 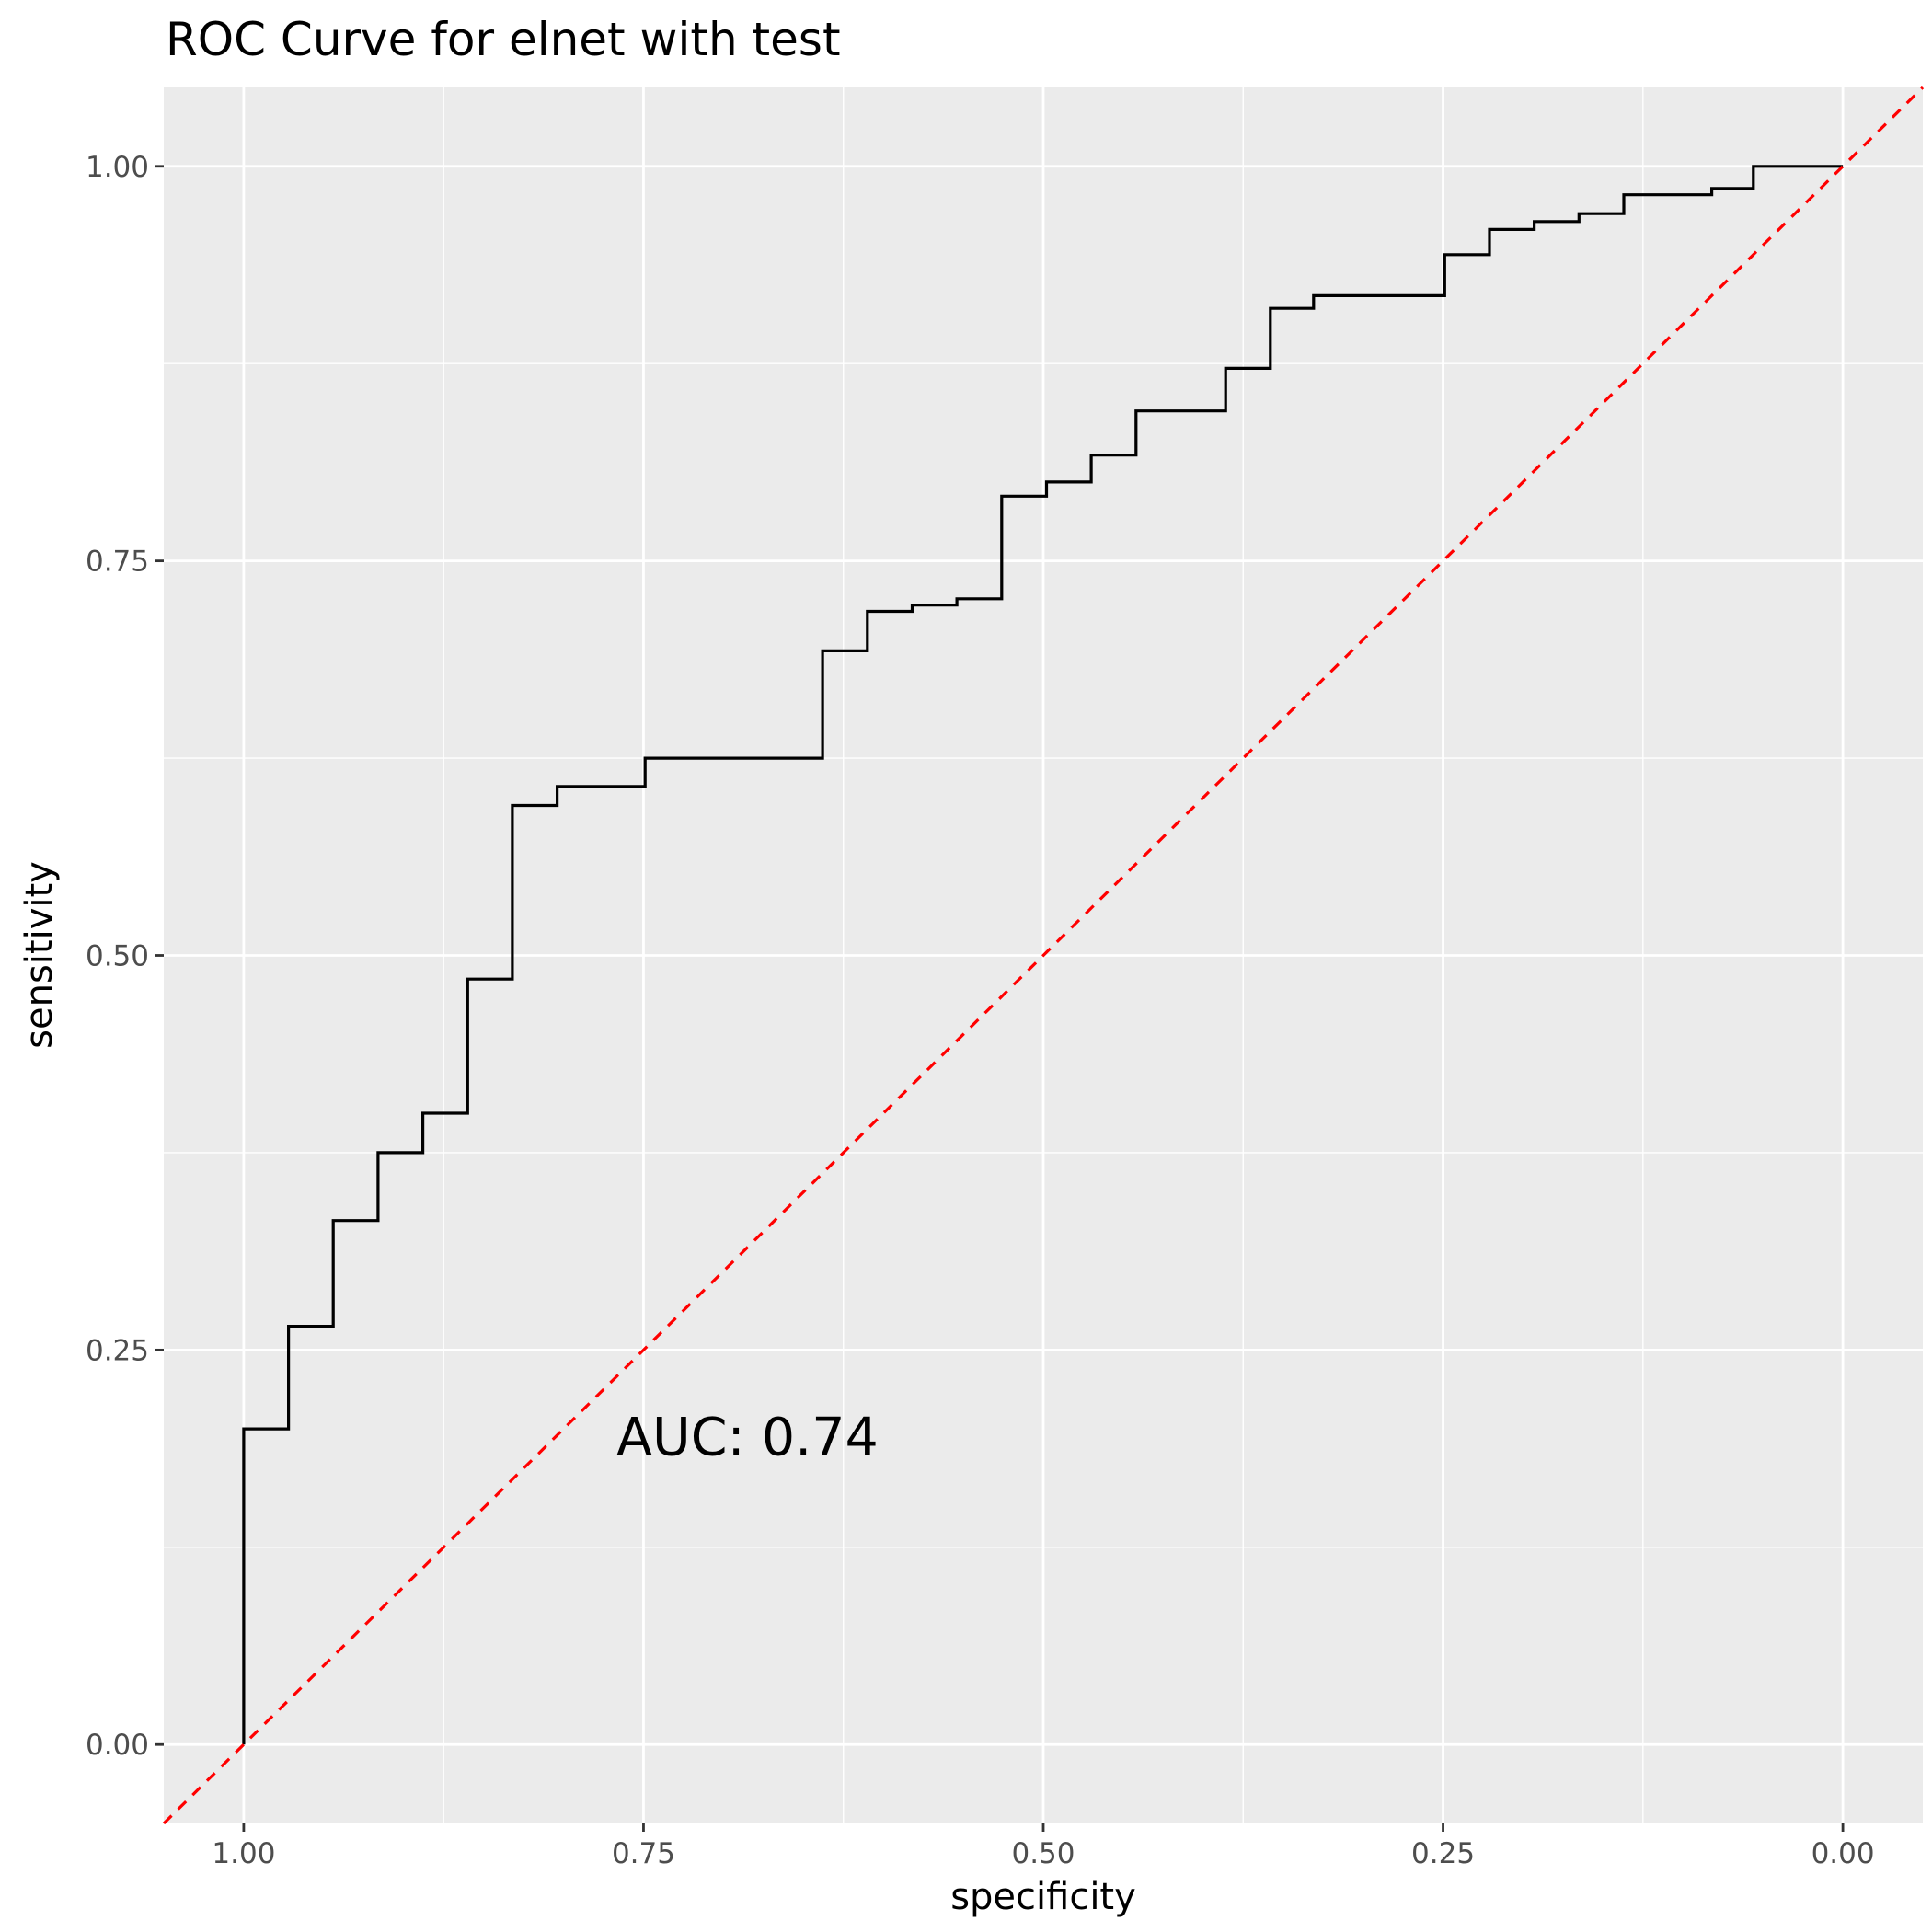 I want to click on annotation-layer: AUC: 0.74, so click(x=747, y=1438).